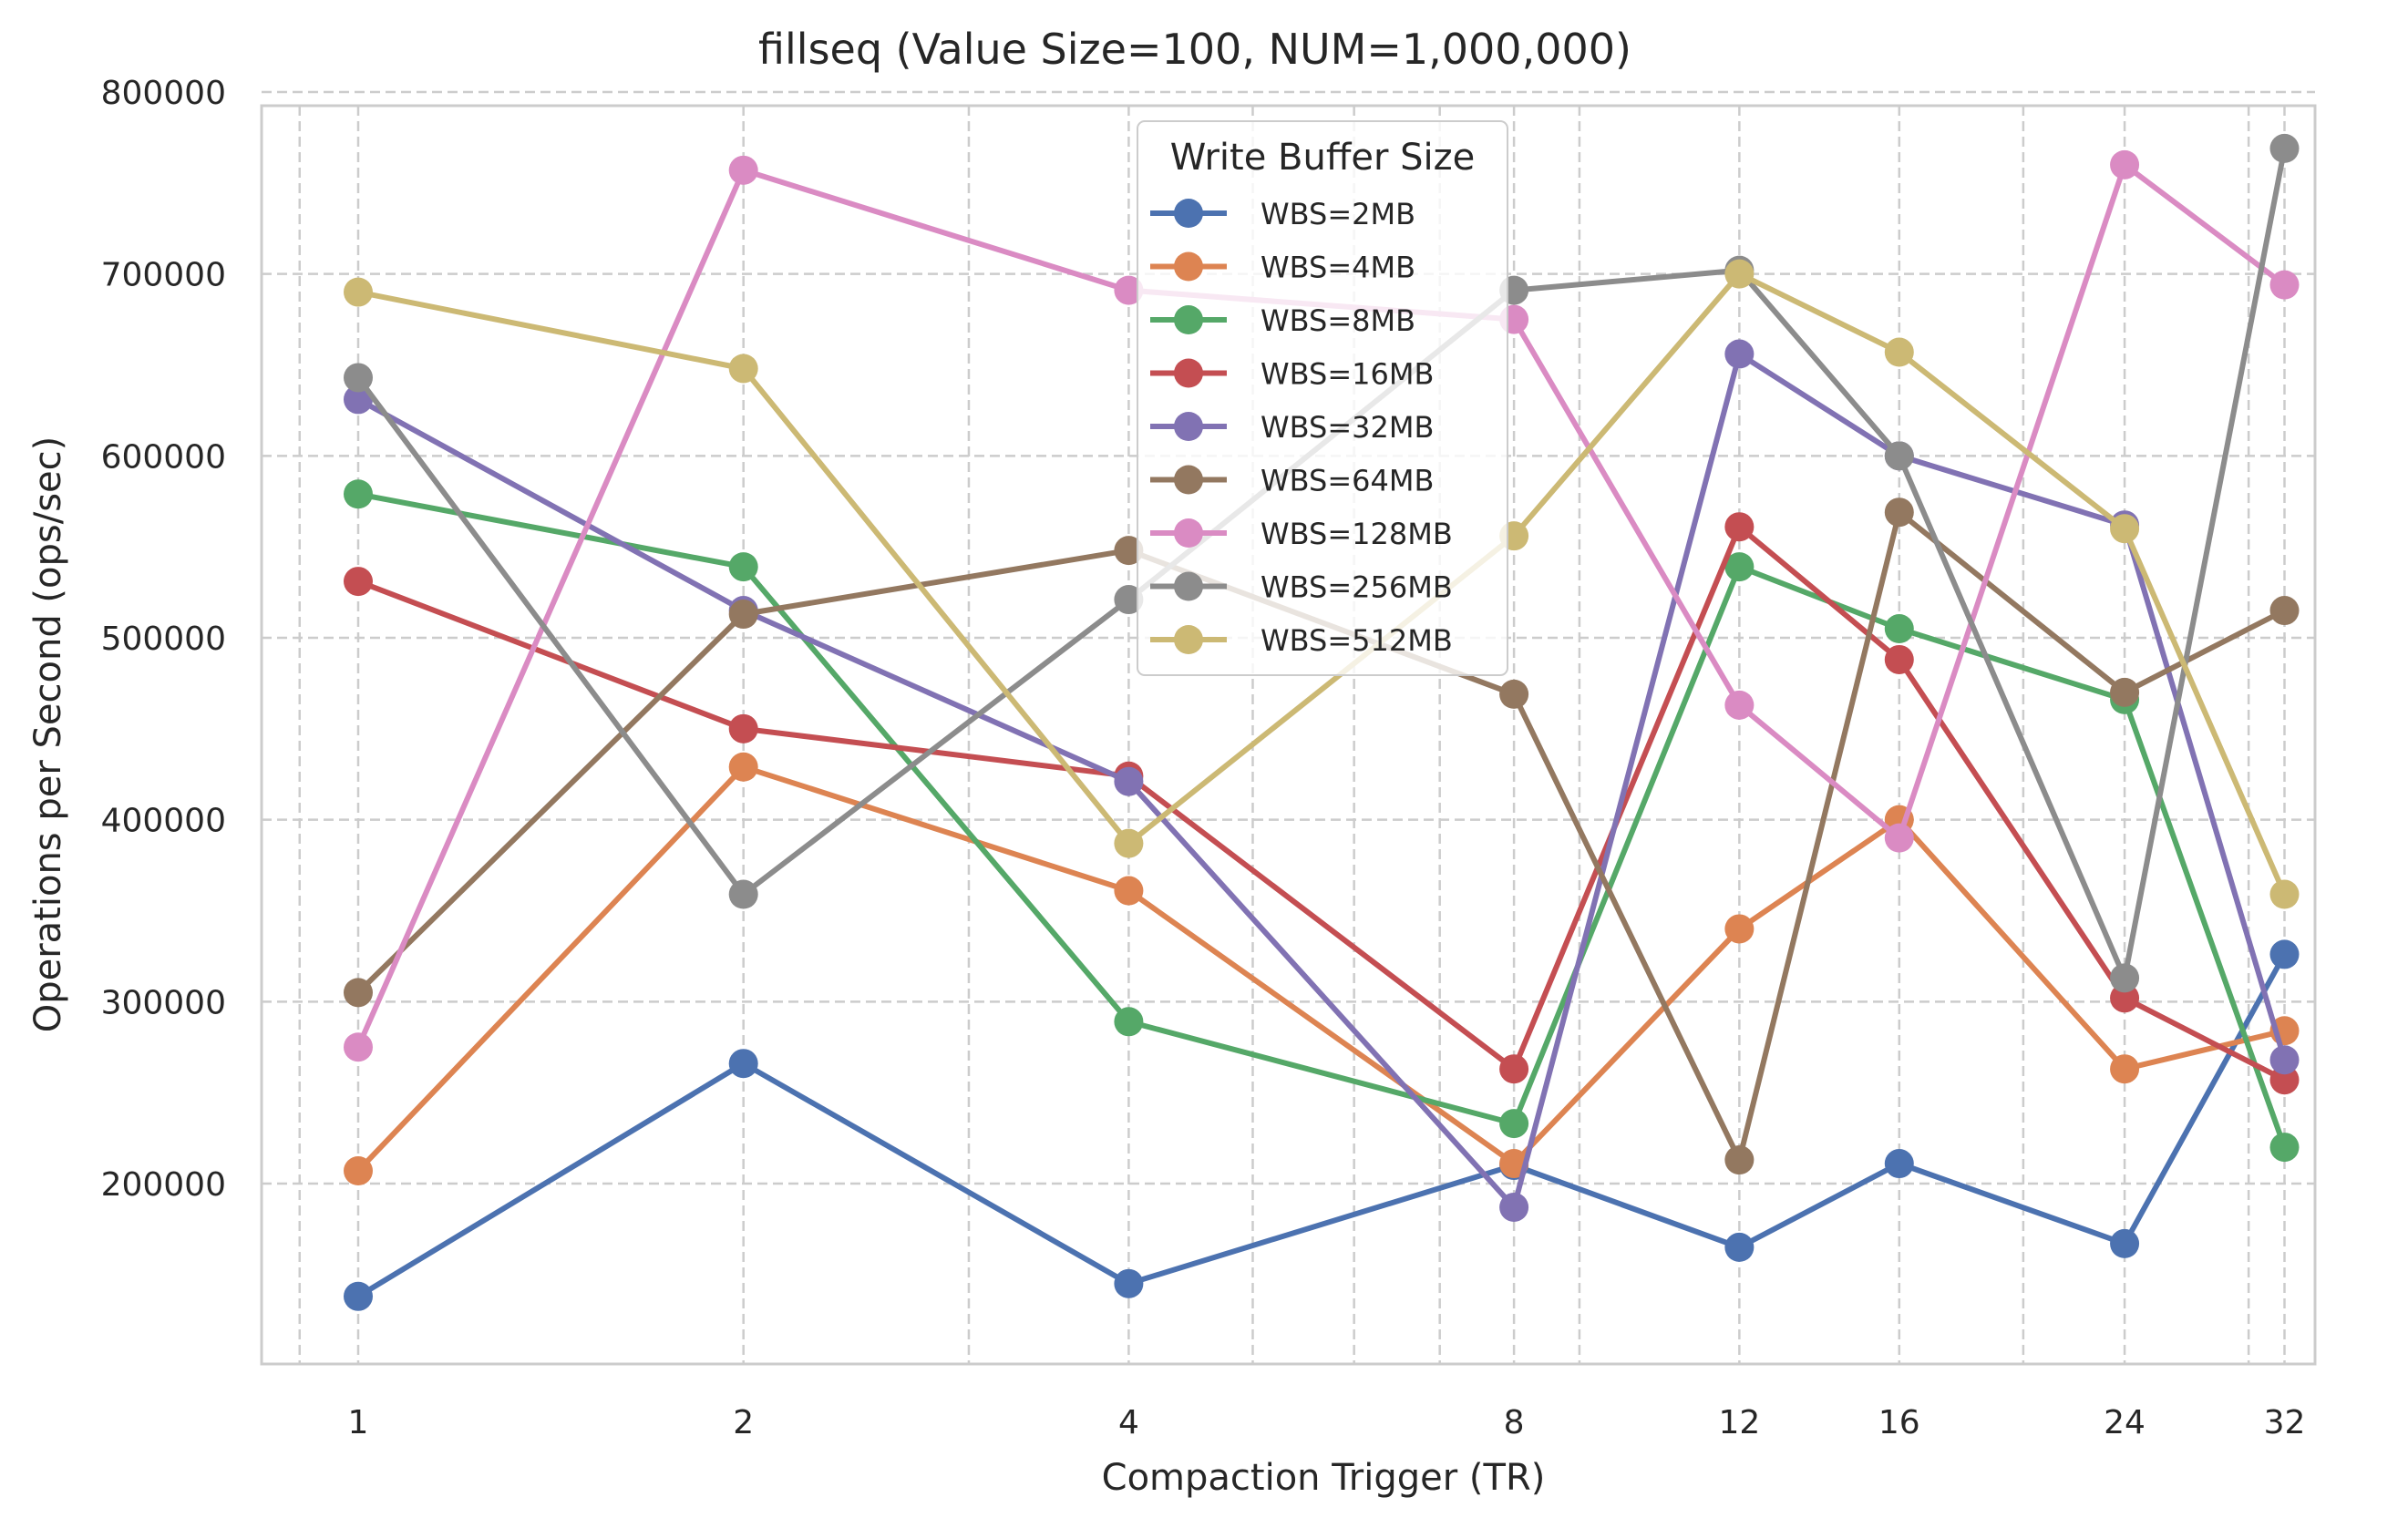  Describe the element at coordinates (1129, 1422) in the screenshot. I see `x-tick-label: 4` at that location.